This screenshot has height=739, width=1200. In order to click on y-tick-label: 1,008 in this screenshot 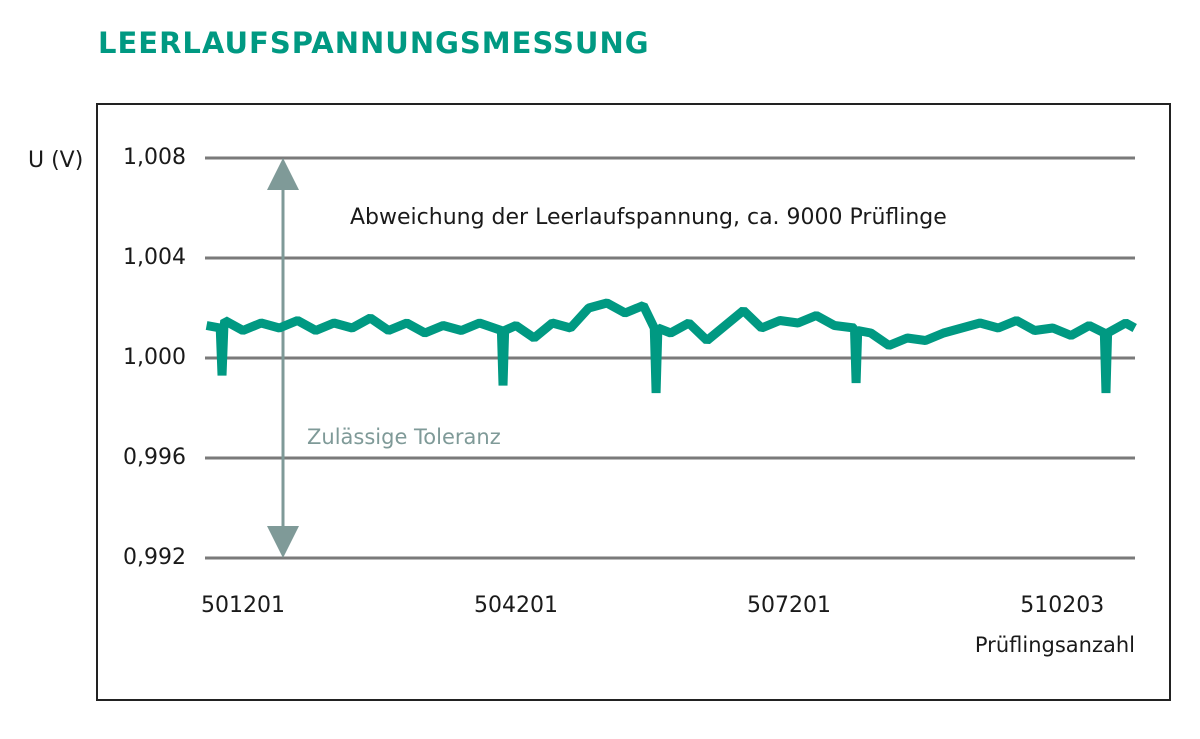, I will do `click(154, 157)`.